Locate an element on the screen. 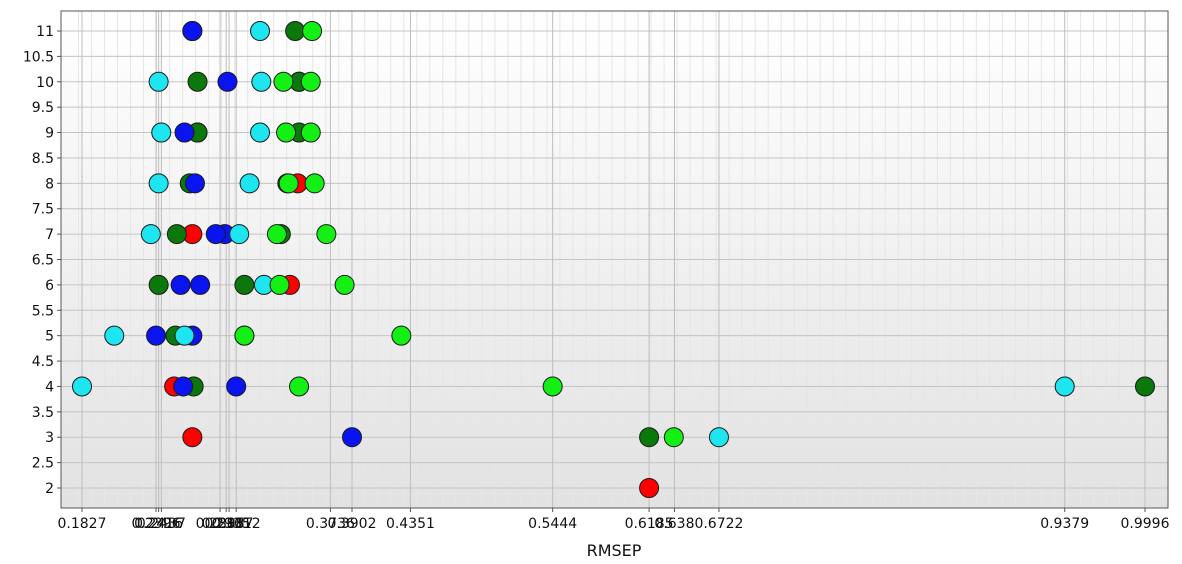  y-axis-ticks: 2 2.5 3 3.5 4 4.5 5 5.5 6 6.5 7 7.5 8 8.5 9 9.5 10 10.5 11 is located at coordinates (42, 260).